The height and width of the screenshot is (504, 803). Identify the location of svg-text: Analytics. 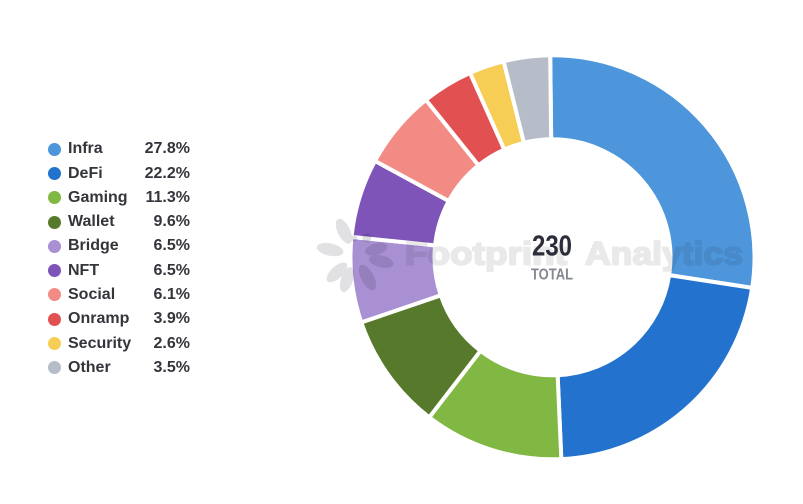
(664, 254).